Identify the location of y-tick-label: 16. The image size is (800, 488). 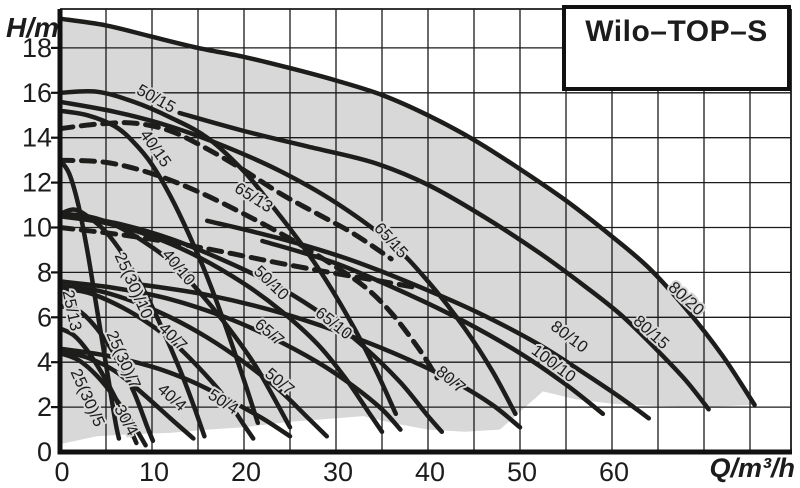
(37, 93).